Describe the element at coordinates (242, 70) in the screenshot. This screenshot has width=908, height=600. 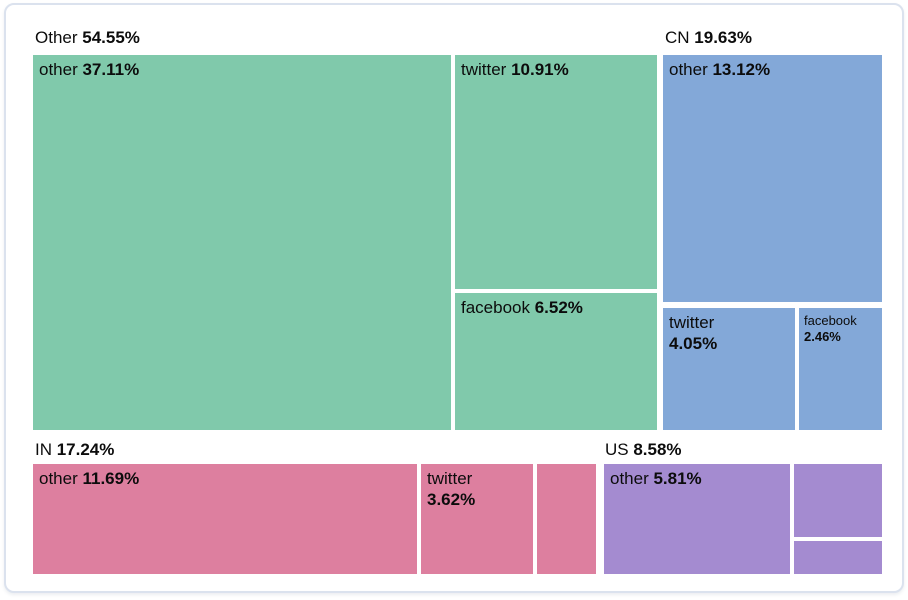
I see `cell-label: other 37.11%` at that location.